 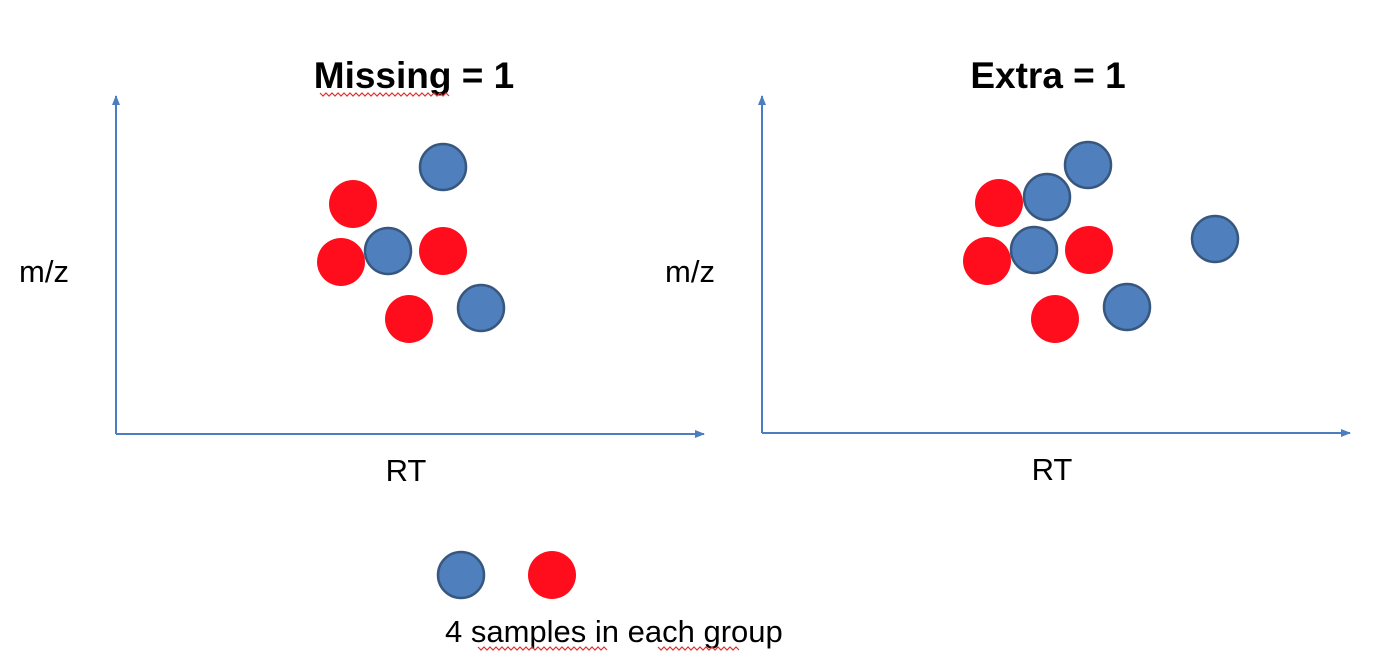 I want to click on y-axis-label-extra: m/z, so click(x=690, y=271).